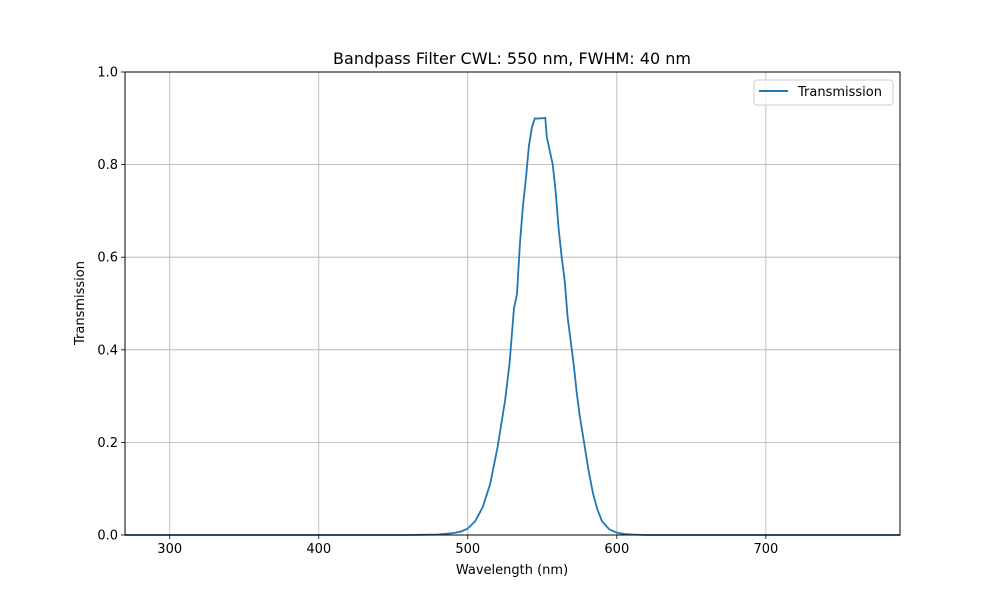  What do you see at coordinates (318, 549) in the screenshot?
I see `x-tick-label: 400` at bounding box center [318, 549].